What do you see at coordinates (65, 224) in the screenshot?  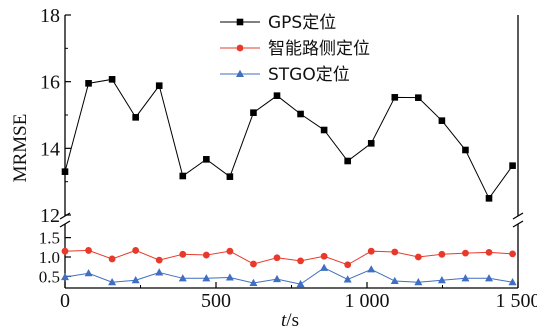 I see `axis-break-left-bottom` at bounding box center [65, 224].